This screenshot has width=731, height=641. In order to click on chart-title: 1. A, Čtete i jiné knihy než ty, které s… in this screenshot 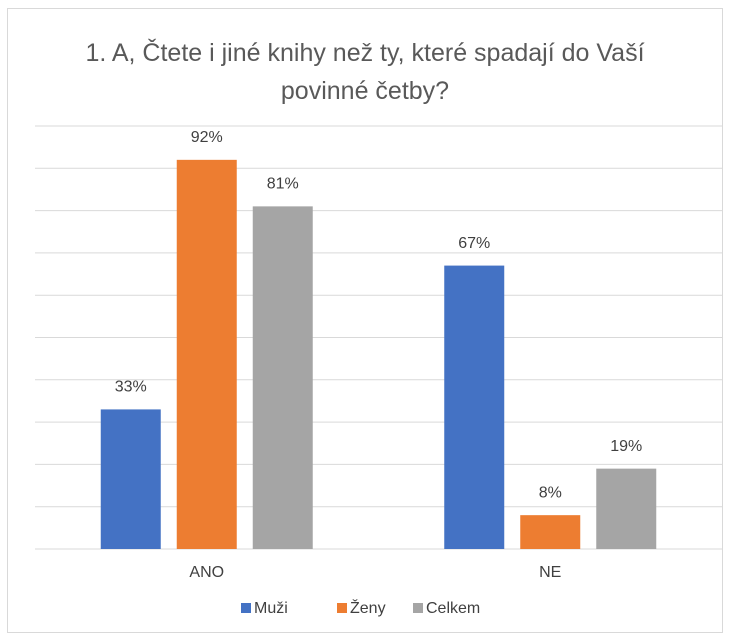, I will do `click(365, 72)`.